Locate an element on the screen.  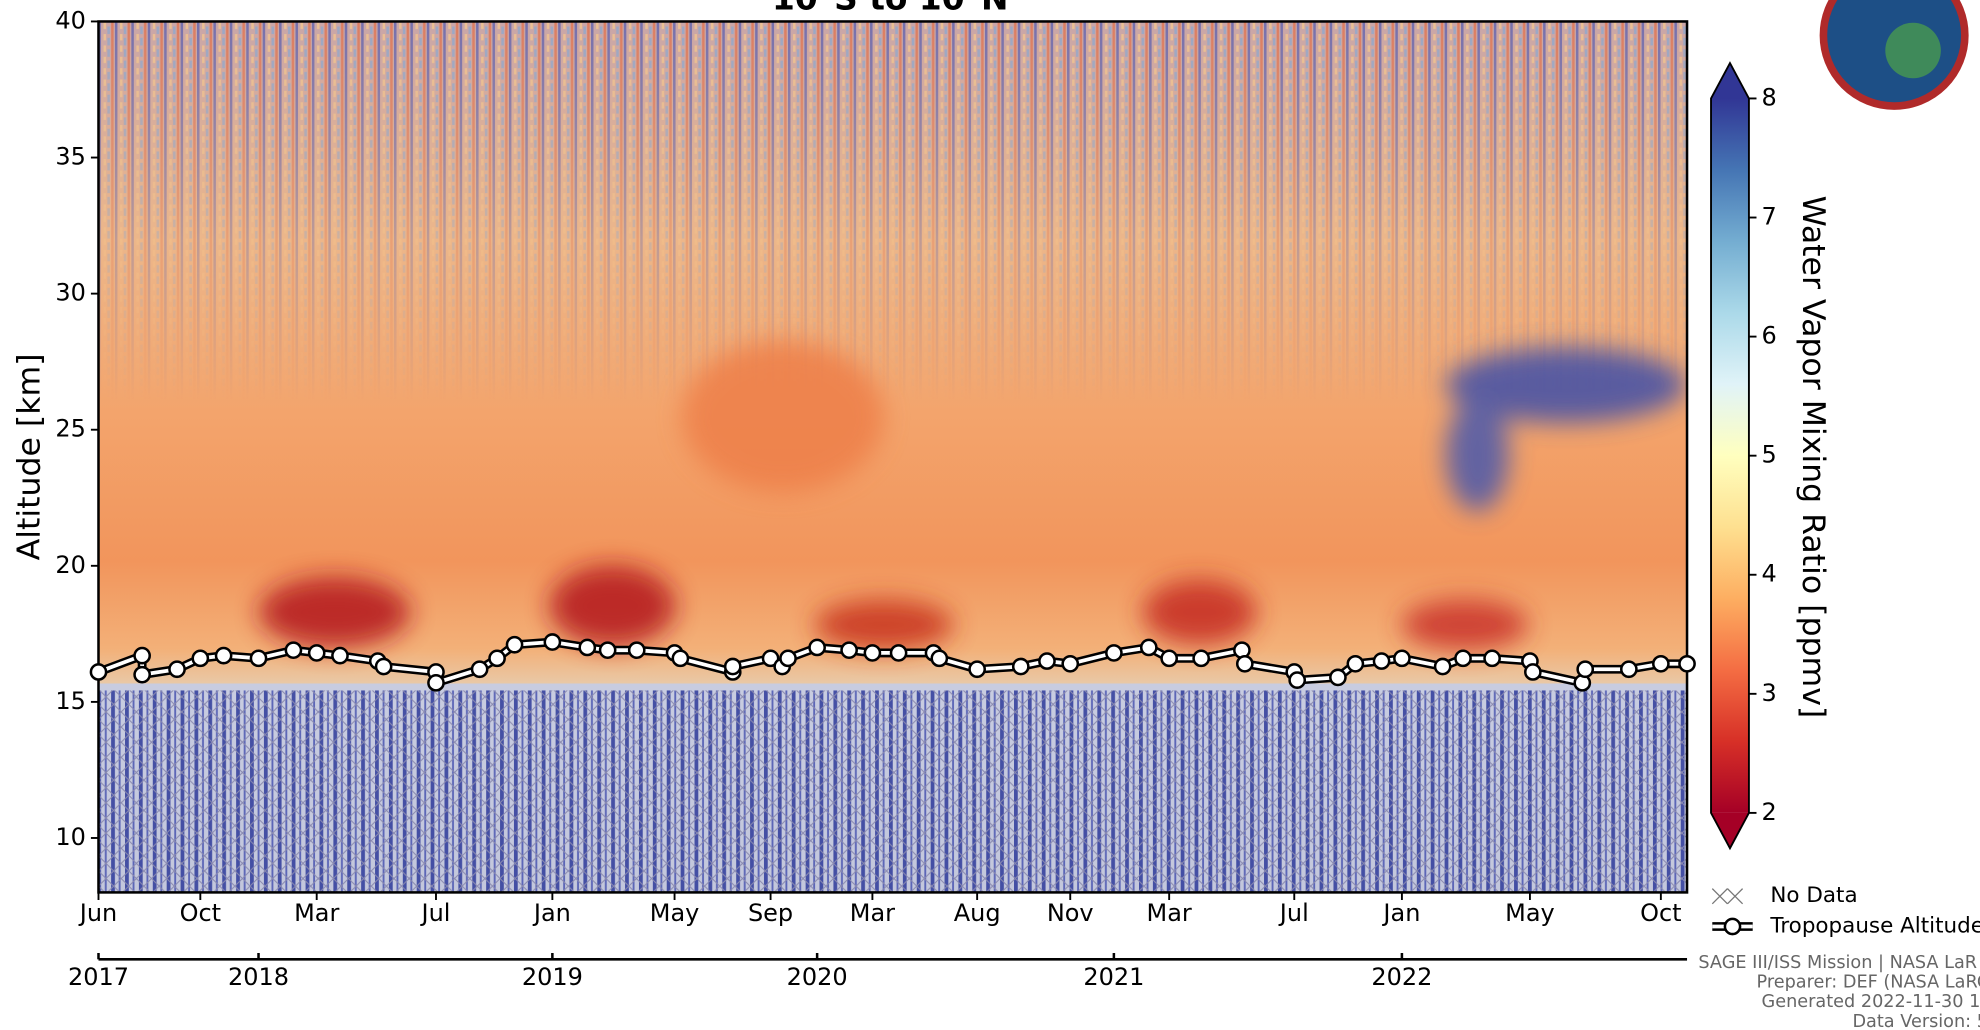
colorbar-extend-bottom is located at coordinates (1730, 830).